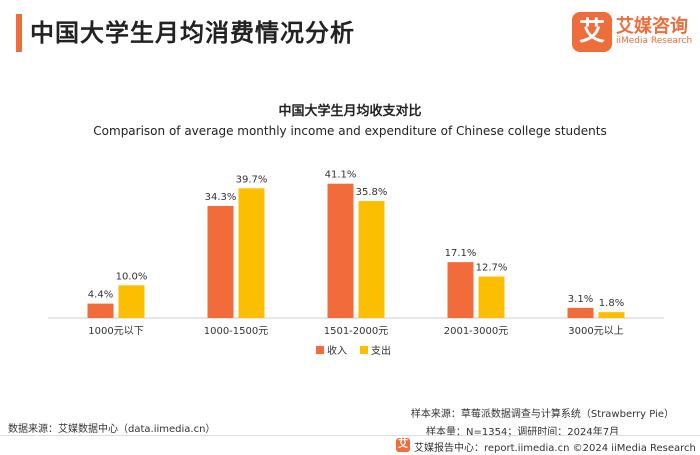 The height and width of the screenshot is (455, 700). I want to click on data-label-支出-2: 35.8%, so click(372, 192).